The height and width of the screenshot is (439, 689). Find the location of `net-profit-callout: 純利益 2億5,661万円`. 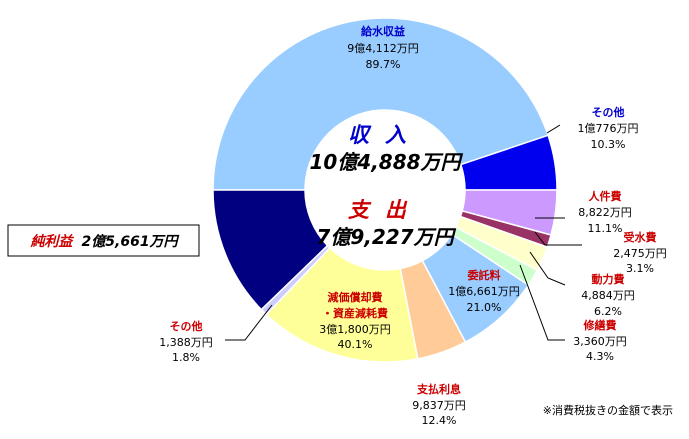

net-profit-callout: 純利益 2億5,661万円 is located at coordinates (103, 240).